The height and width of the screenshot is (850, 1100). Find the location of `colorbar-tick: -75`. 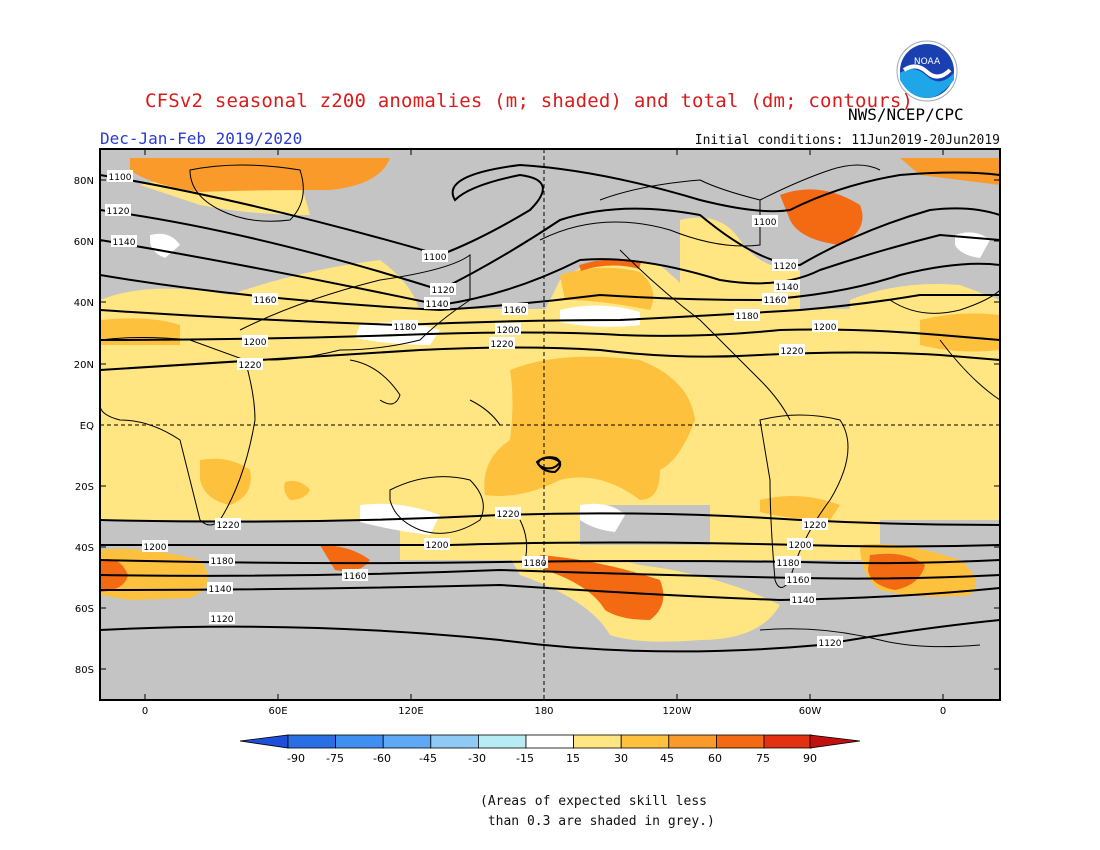

colorbar-tick: -75 is located at coordinates (335, 758).